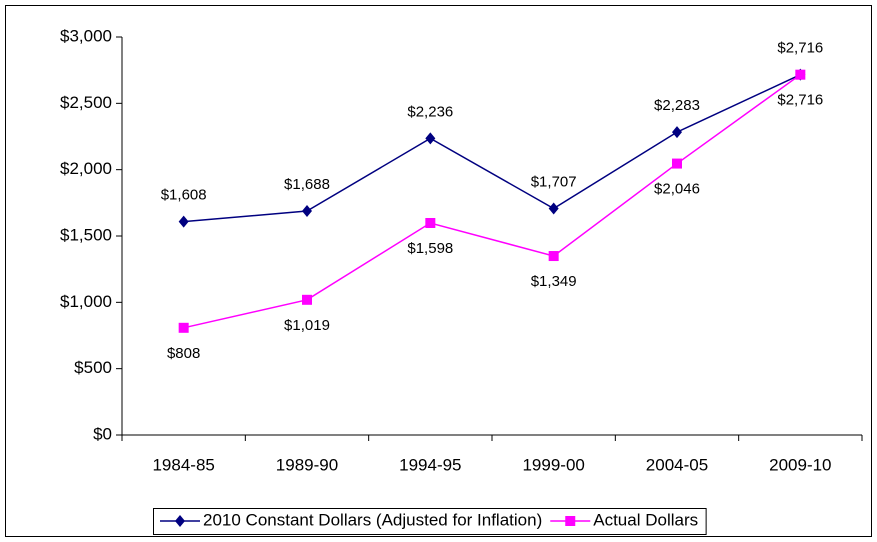 Image resolution: width=877 pixels, height=542 pixels. What do you see at coordinates (430, 111) in the screenshot?
I see `value-label: $2,236` at bounding box center [430, 111].